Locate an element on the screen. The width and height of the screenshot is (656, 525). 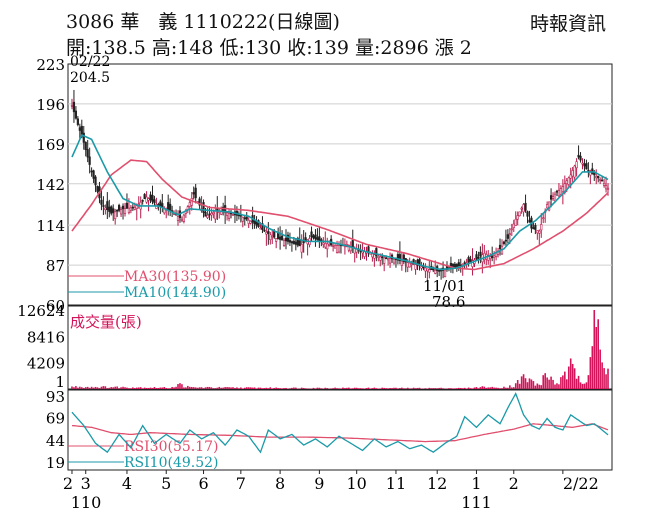
x-tick-label: 2 is located at coordinates (68, 483).